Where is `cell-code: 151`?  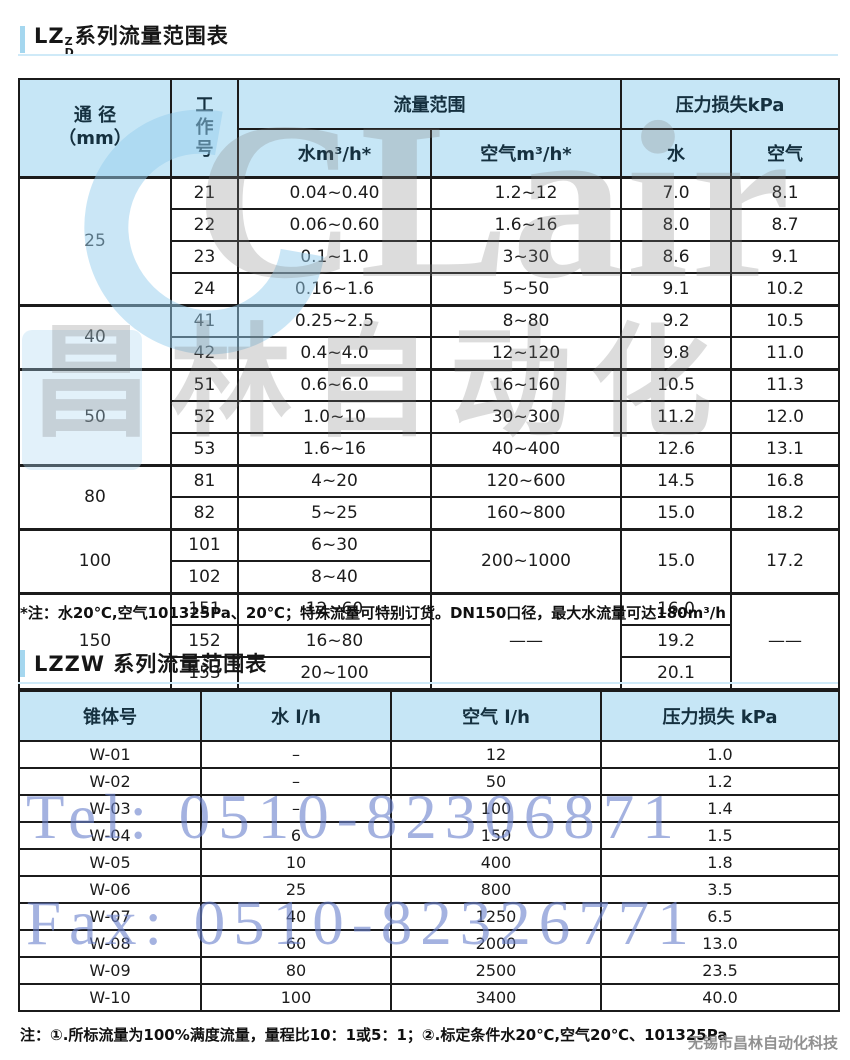
cell-code: 151 is located at coordinates (204, 608).